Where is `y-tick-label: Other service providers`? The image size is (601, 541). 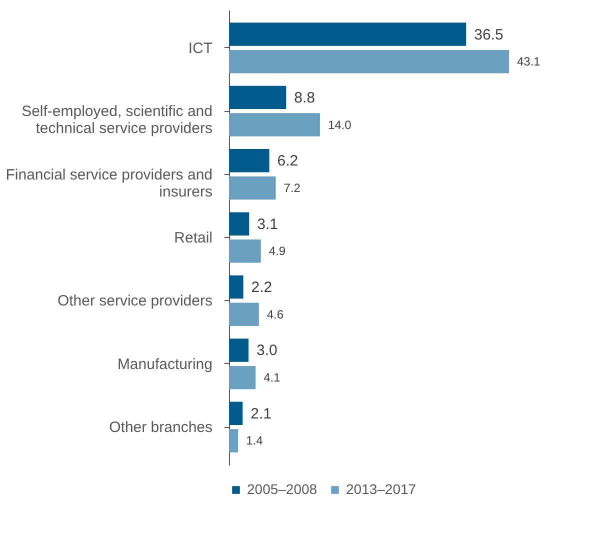
y-tick-label: Other service providers is located at coordinates (134, 301).